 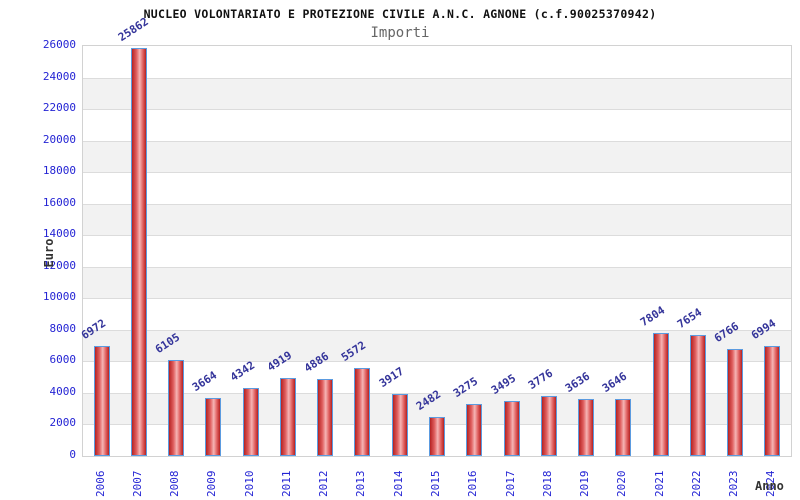 I want to click on y-tick-label: 10000, so click(x=59, y=297).